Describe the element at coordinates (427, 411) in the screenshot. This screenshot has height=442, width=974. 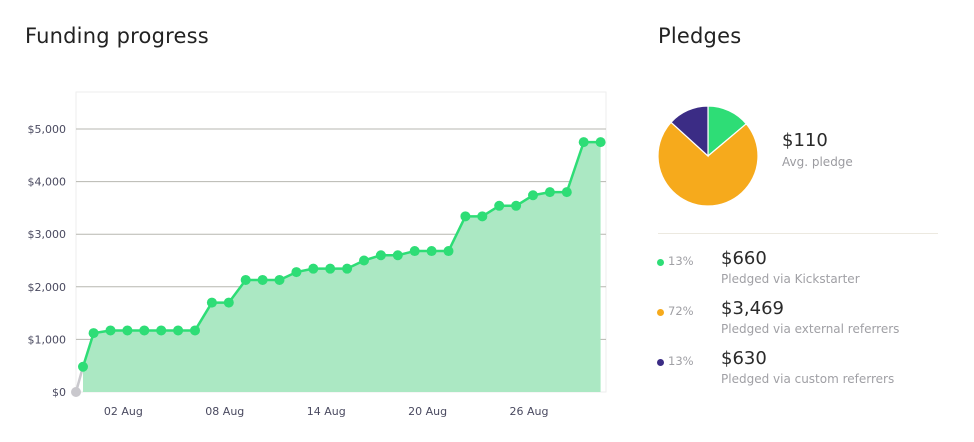
I see `x-tick-label: 20 Aug` at that location.